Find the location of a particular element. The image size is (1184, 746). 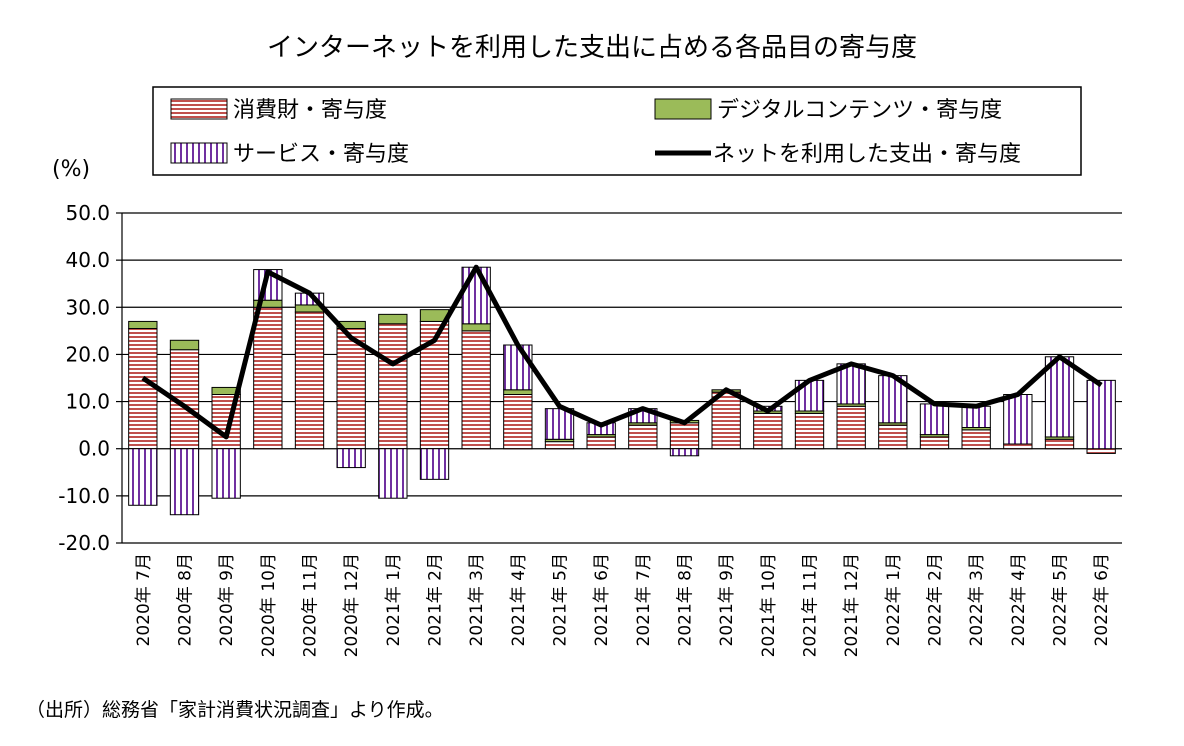

y-tick-label: 10.0 is located at coordinates (87, 402).